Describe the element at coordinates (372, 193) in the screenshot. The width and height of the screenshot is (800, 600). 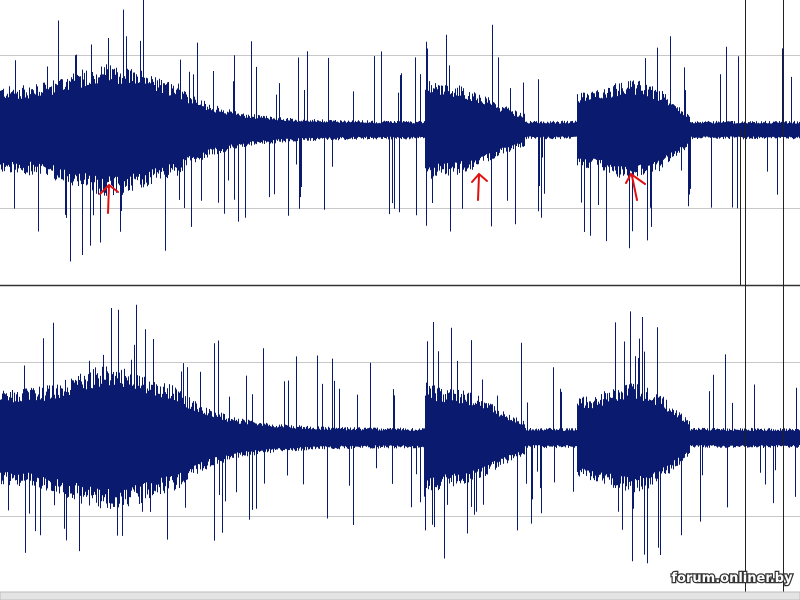
I see `annotation-arrows` at that location.